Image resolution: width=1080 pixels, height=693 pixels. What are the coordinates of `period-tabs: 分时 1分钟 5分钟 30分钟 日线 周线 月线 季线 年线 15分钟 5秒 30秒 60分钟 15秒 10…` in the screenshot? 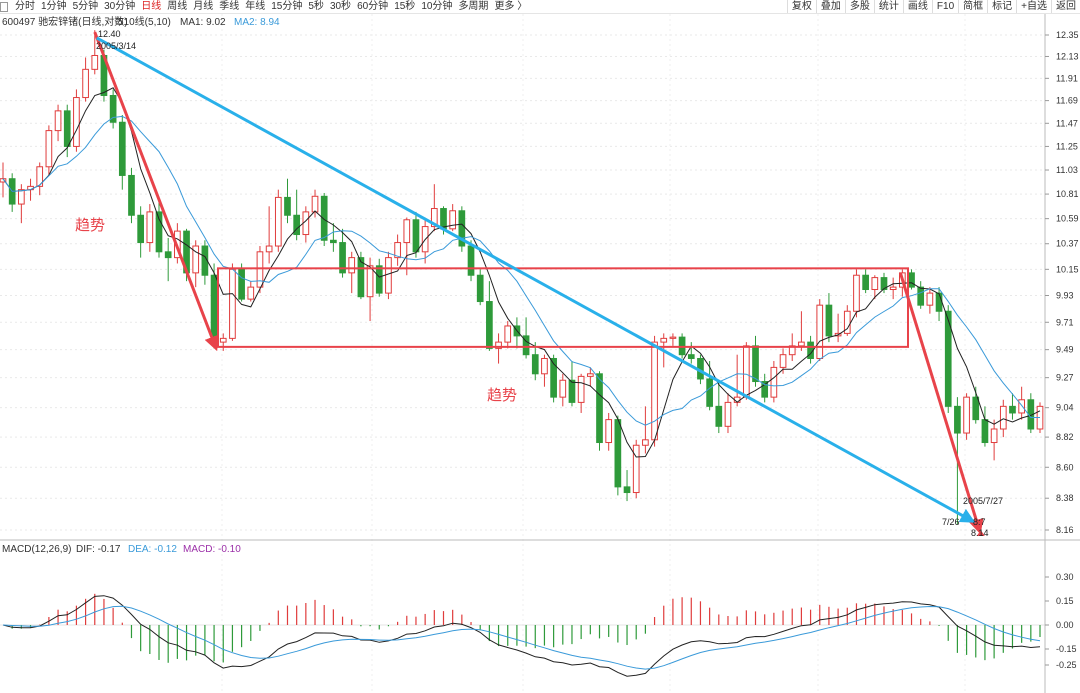 It's located at (265, 6).